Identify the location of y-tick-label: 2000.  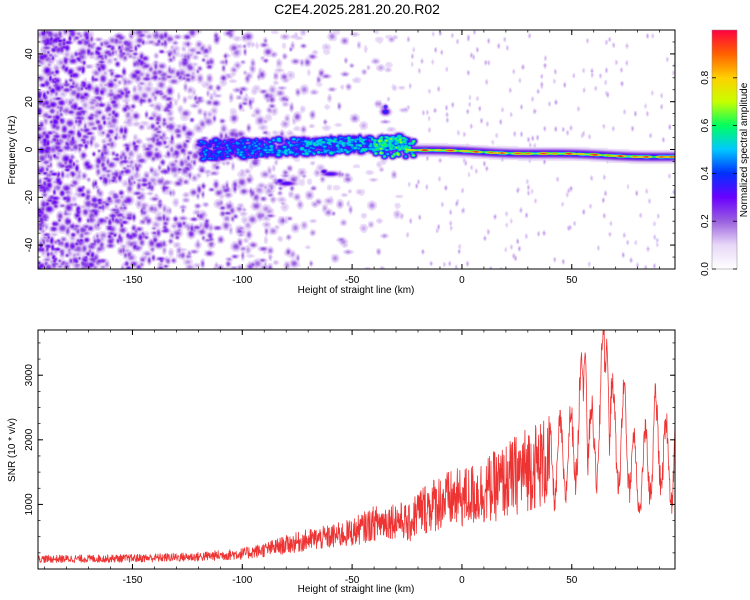
(29, 439).